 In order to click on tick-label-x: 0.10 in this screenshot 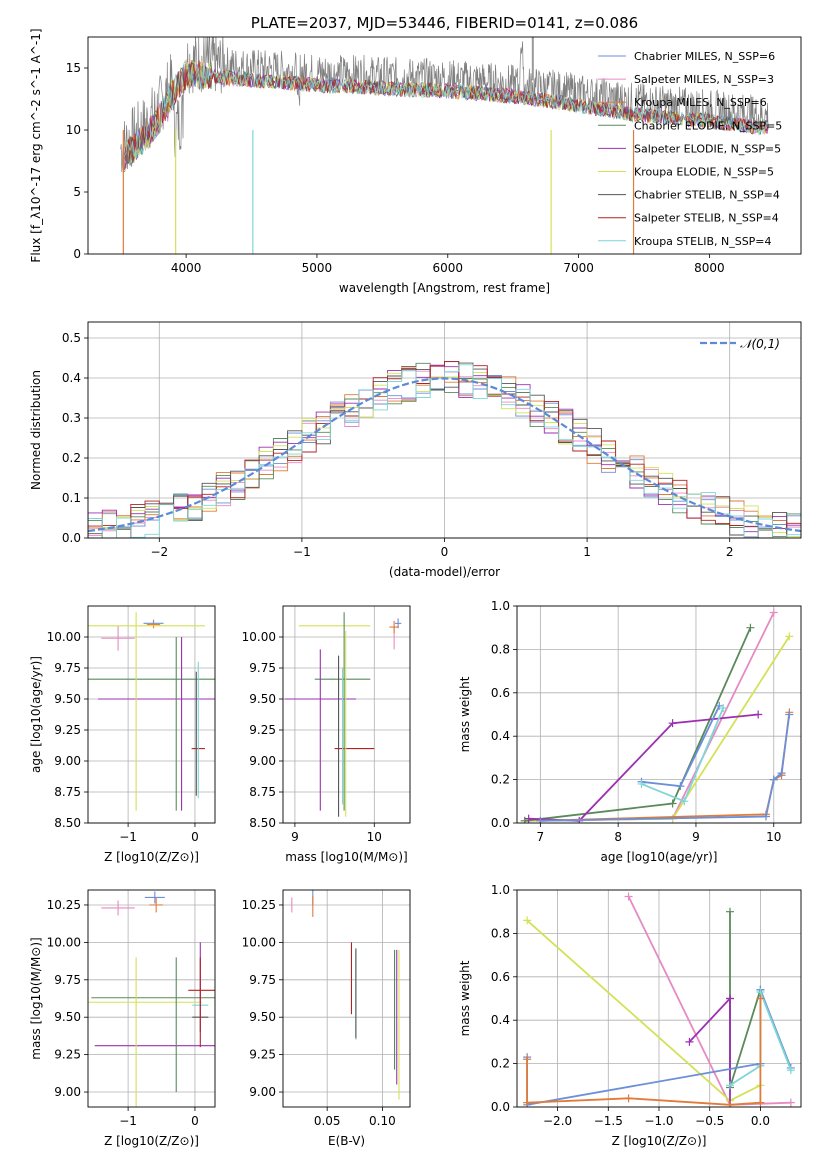, I will do `click(382, 1121)`.